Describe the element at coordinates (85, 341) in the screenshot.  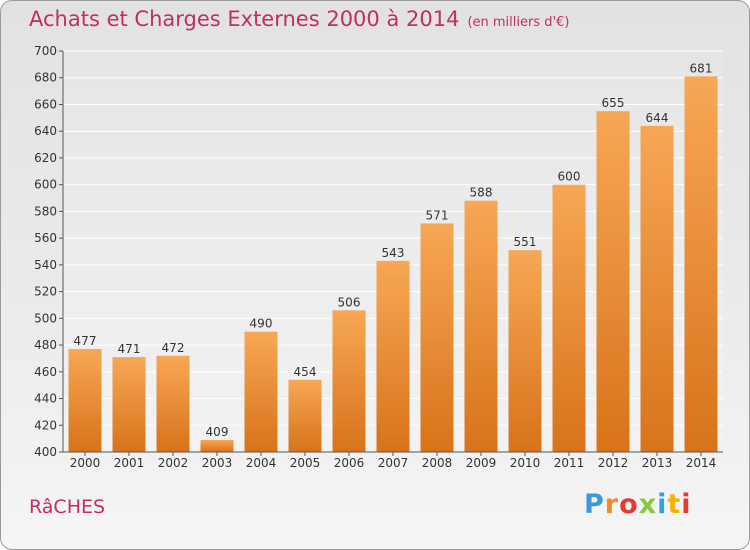
I see `value-label: 477` at that location.